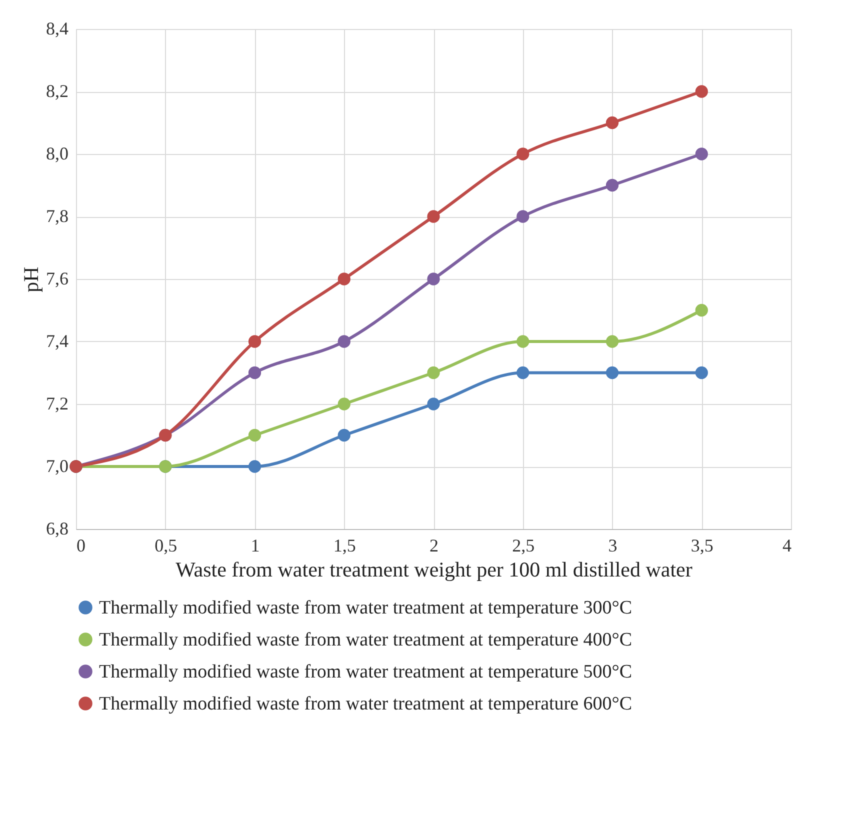  What do you see at coordinates (57, 404) in the screenshot?
I see `y-tick-label: 7,2` at bounding box center [57, 404].